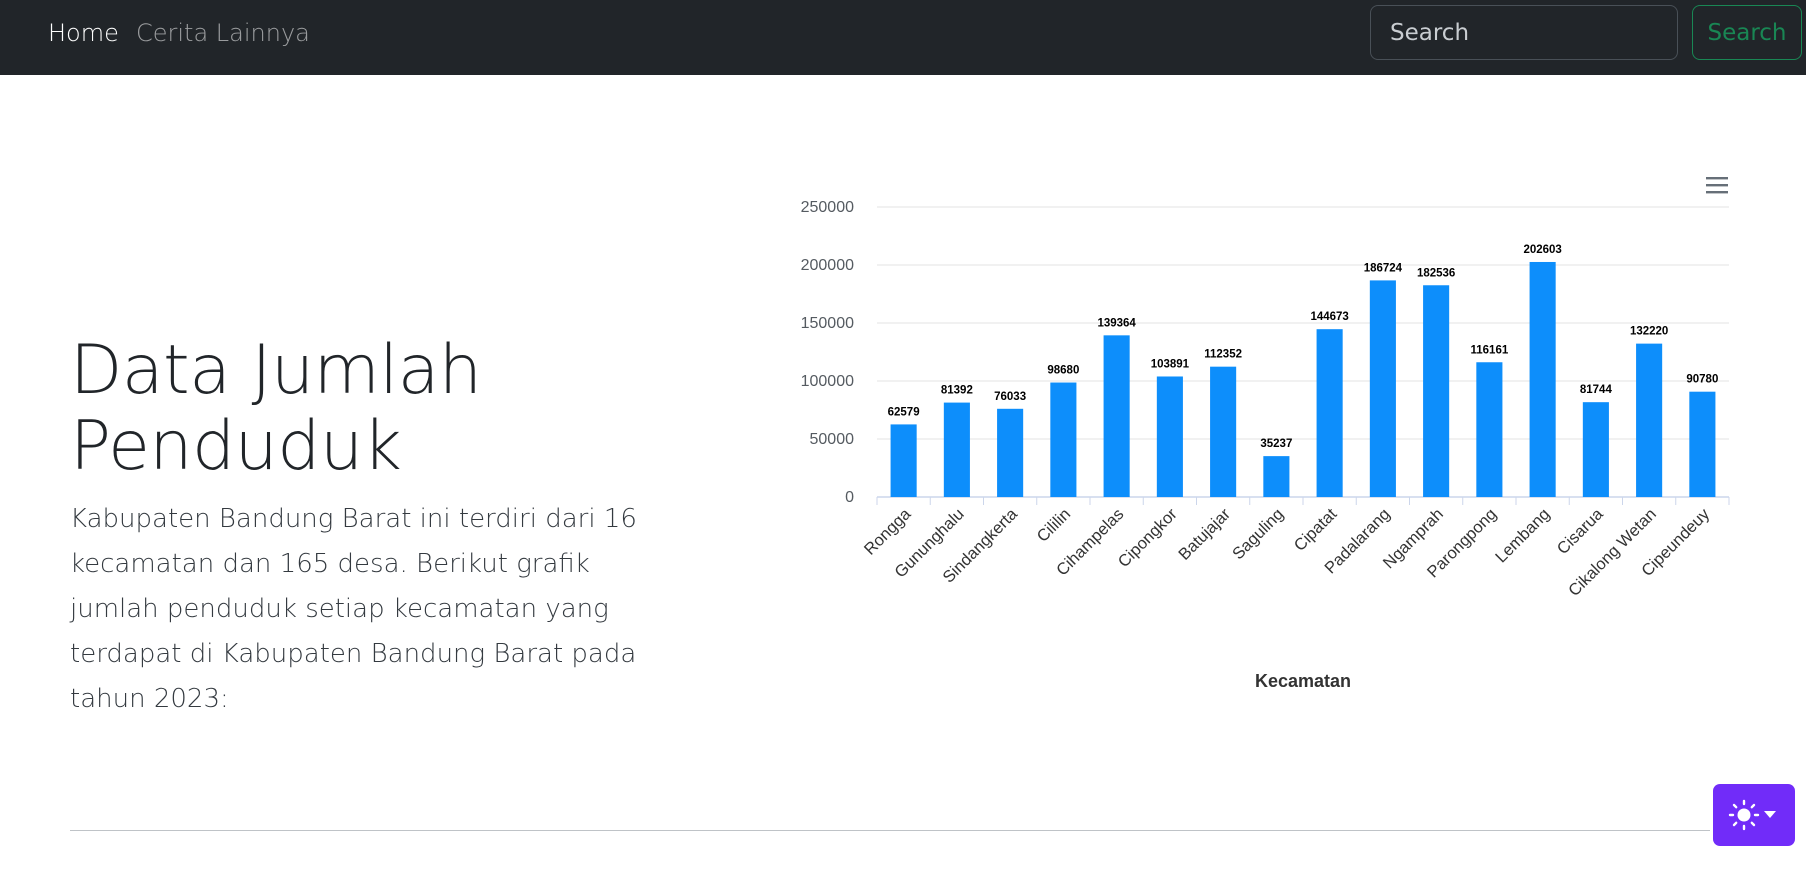 The height and width of the screenshot is (871, 1806). I want to click on y-tick-label: 0, so click(849, 497).